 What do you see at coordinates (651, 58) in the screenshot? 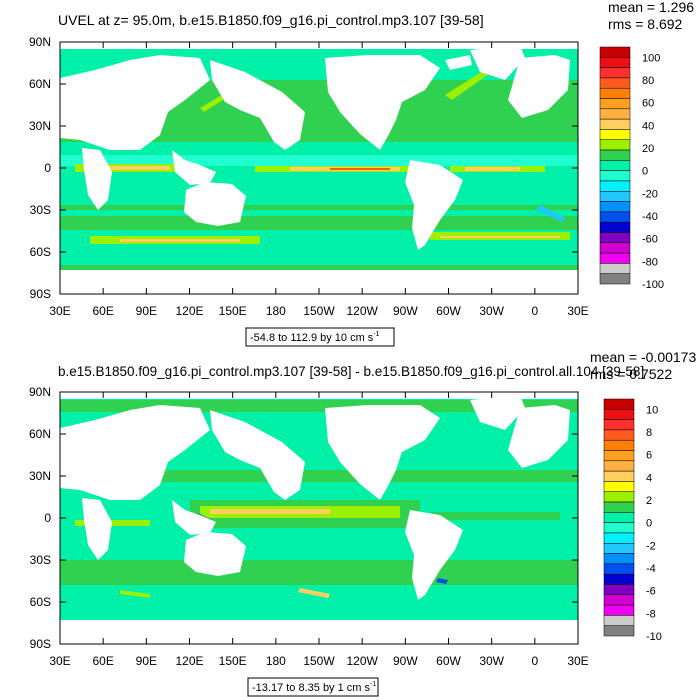
I see `colorbar-label: 100` at bounding box center [651, 58].